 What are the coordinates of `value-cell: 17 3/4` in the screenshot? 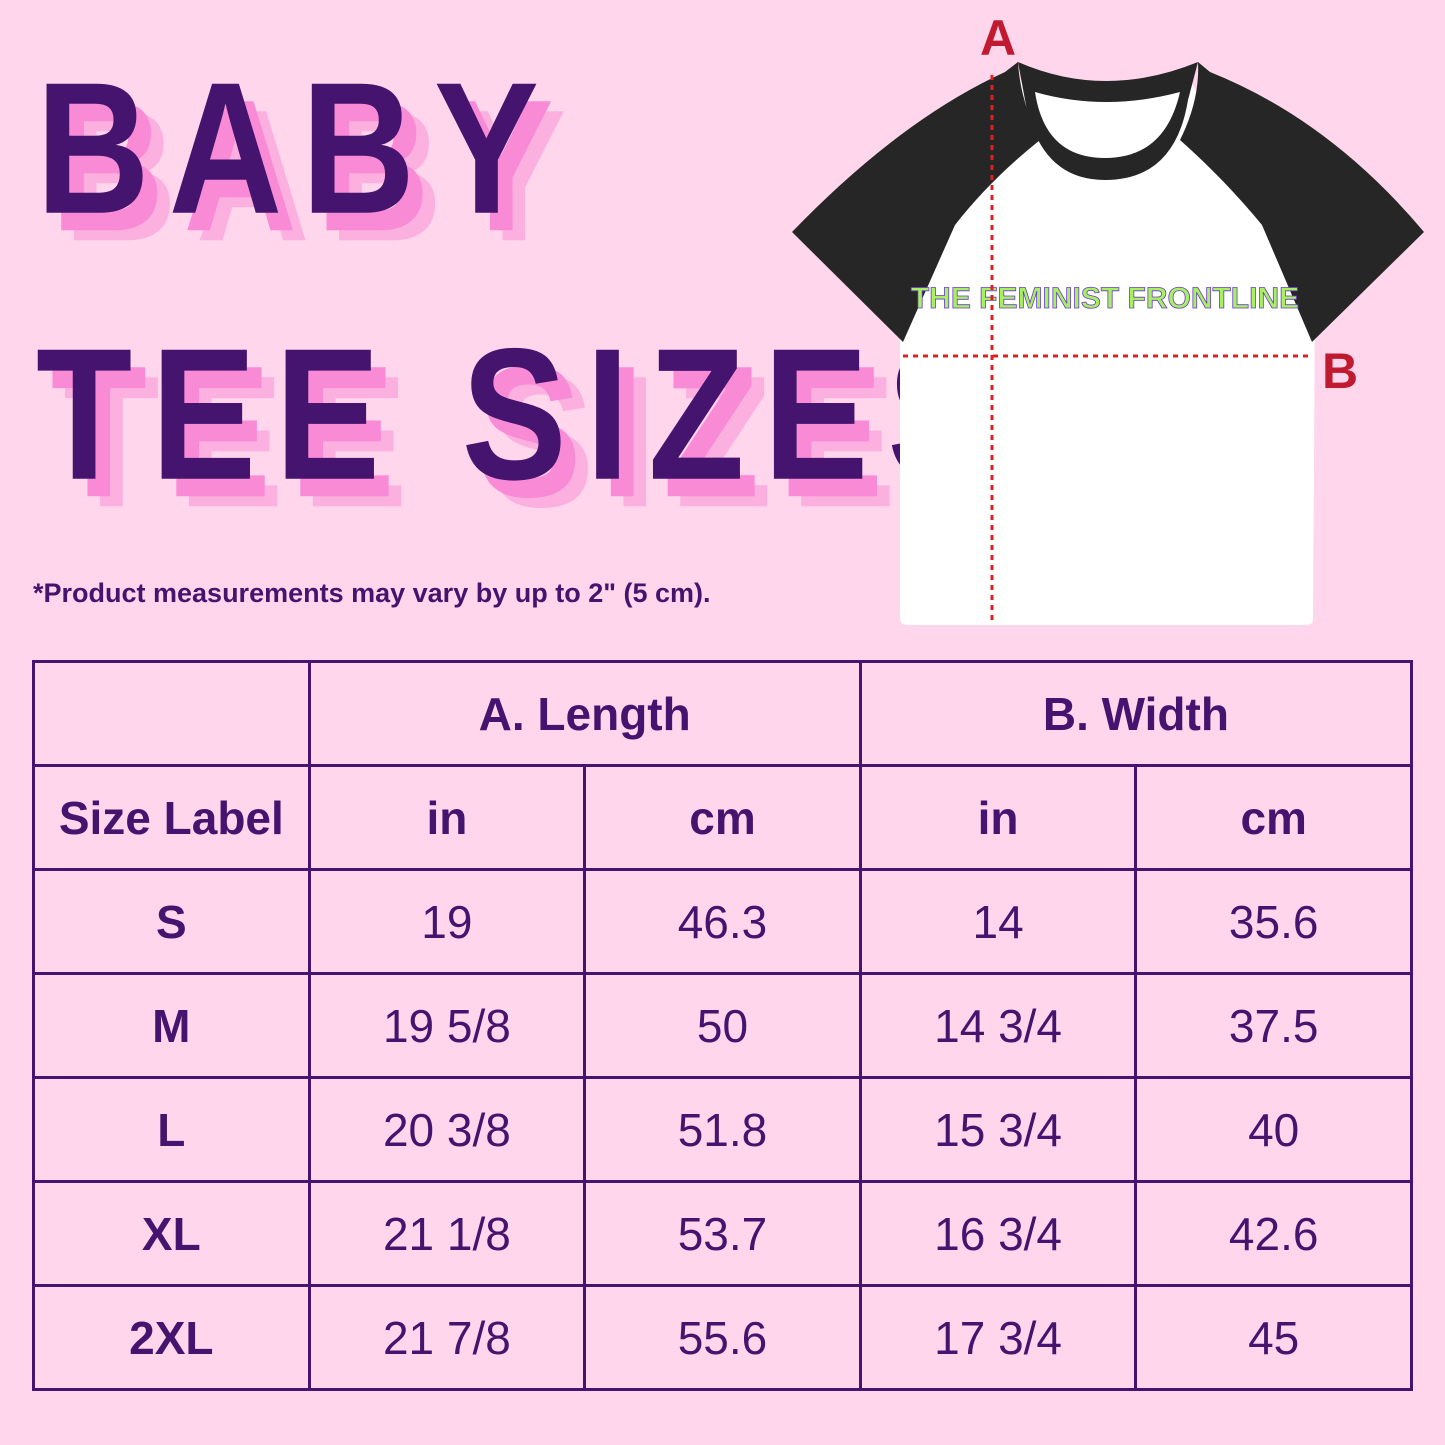 It's located at (998, 1337).